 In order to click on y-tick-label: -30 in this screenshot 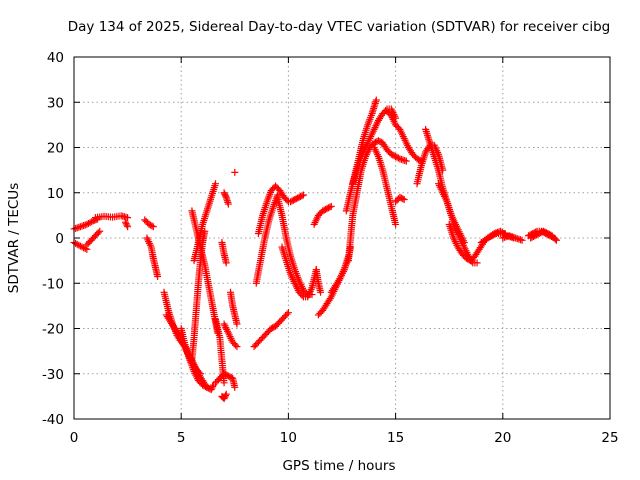, I will do `click(53, 375)`.